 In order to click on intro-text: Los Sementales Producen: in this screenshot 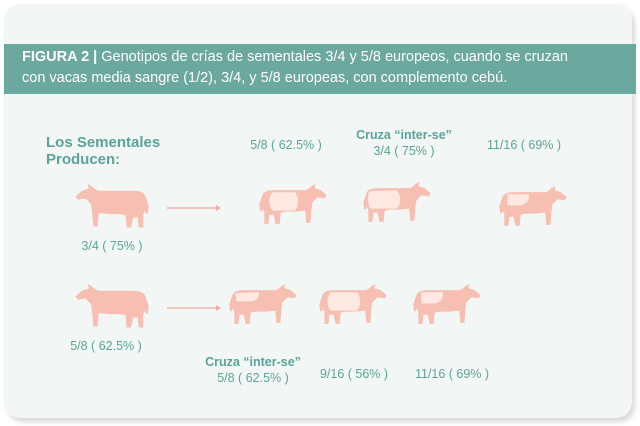, I will do `click(103, 151)`.